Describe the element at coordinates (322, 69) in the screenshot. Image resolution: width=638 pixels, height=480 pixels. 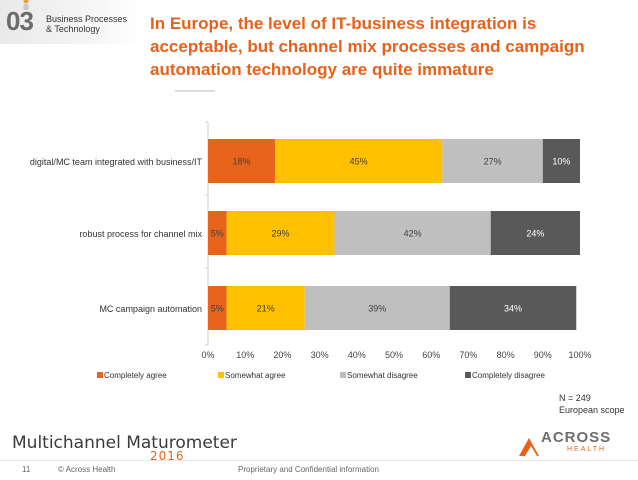
I see `title-line3: automation technology are quite immature` at that location.